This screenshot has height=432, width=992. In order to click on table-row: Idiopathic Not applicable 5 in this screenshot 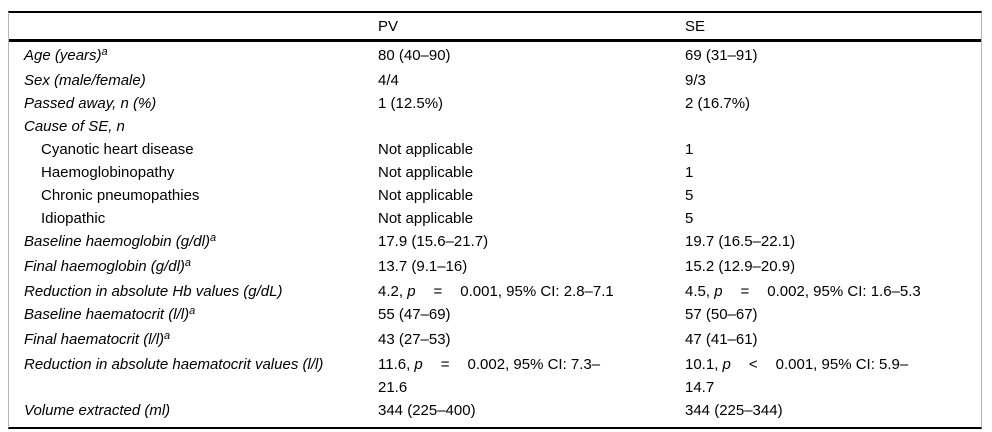, I will do `click(495, 218)`.